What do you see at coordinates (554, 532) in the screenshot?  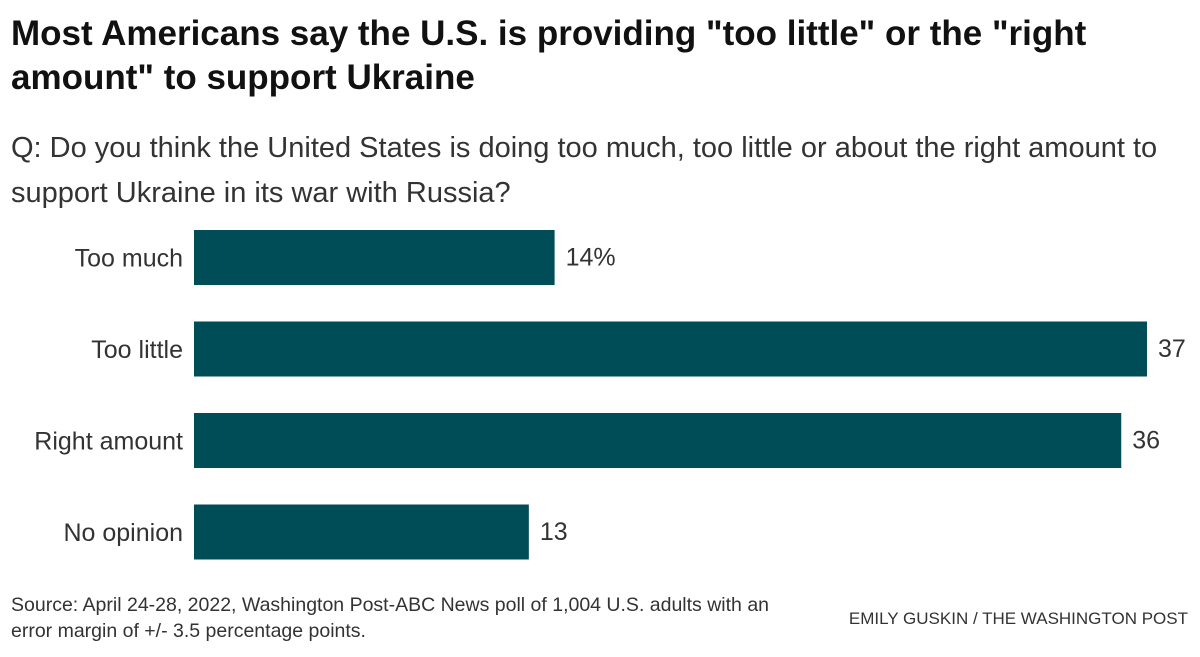 I see `value-label: 13` at bounding box center [554, 532].